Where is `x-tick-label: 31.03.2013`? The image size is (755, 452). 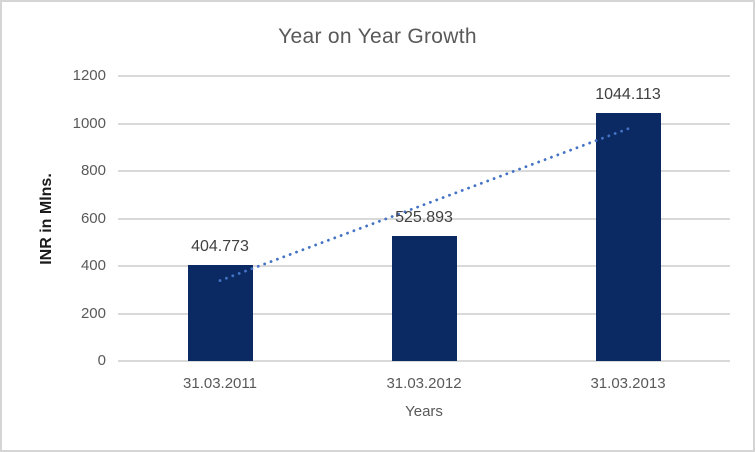
x-tick-label: 31.03.2013 is located at coordinates (628, 383).